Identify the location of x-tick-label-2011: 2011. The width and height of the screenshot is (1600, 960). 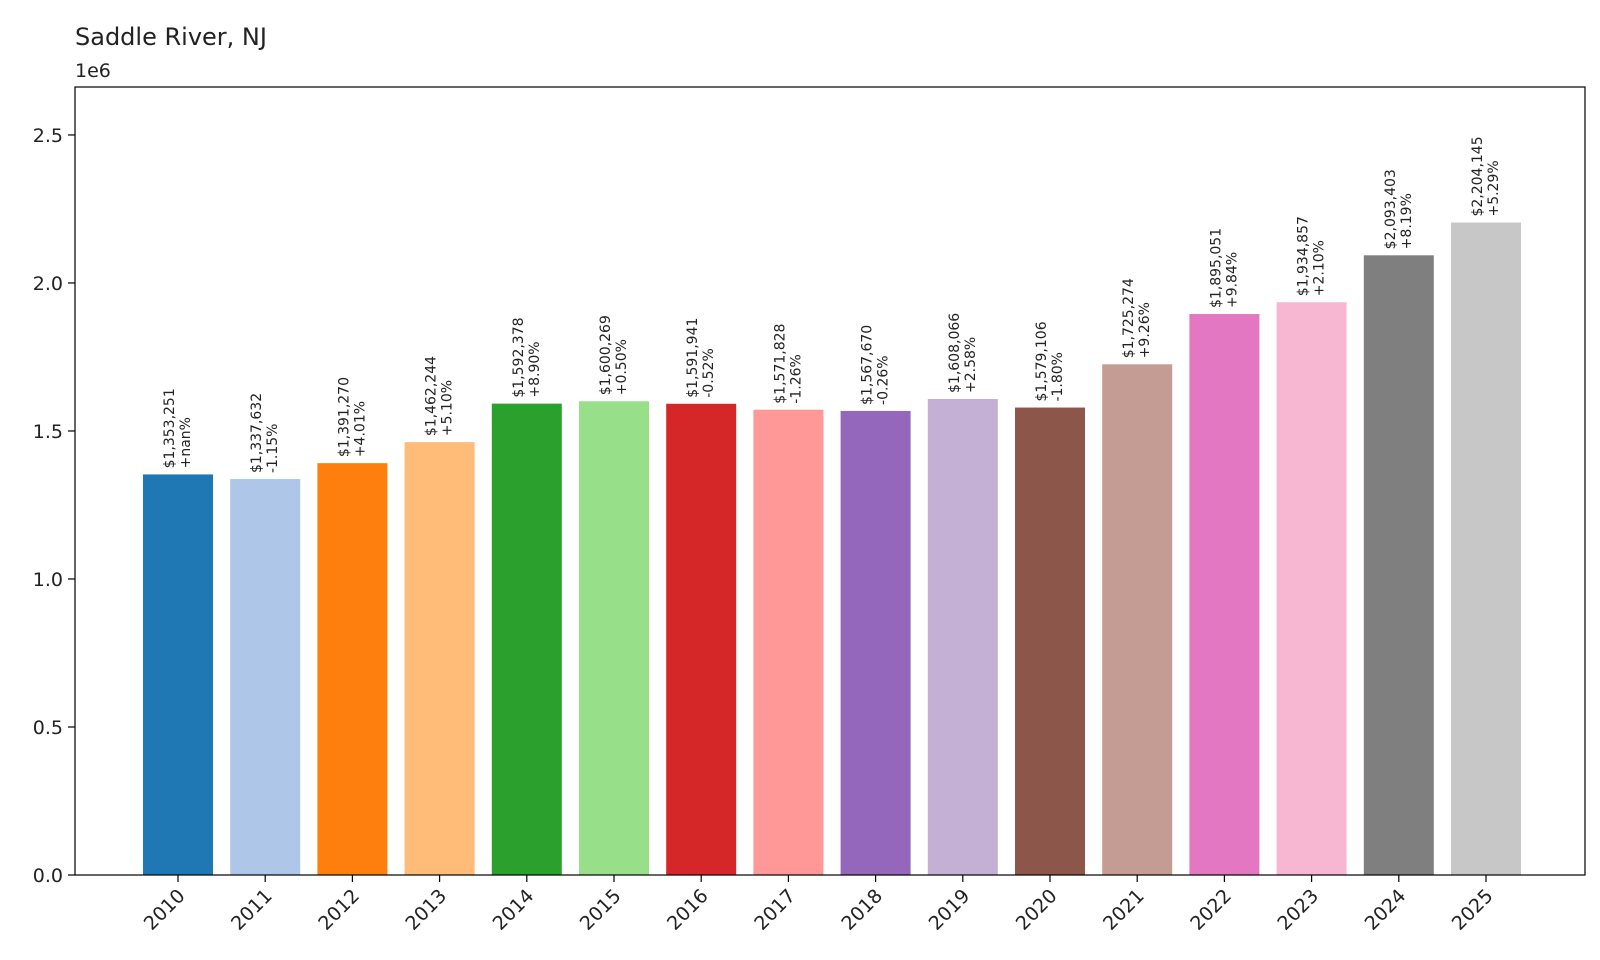
(252, 910).